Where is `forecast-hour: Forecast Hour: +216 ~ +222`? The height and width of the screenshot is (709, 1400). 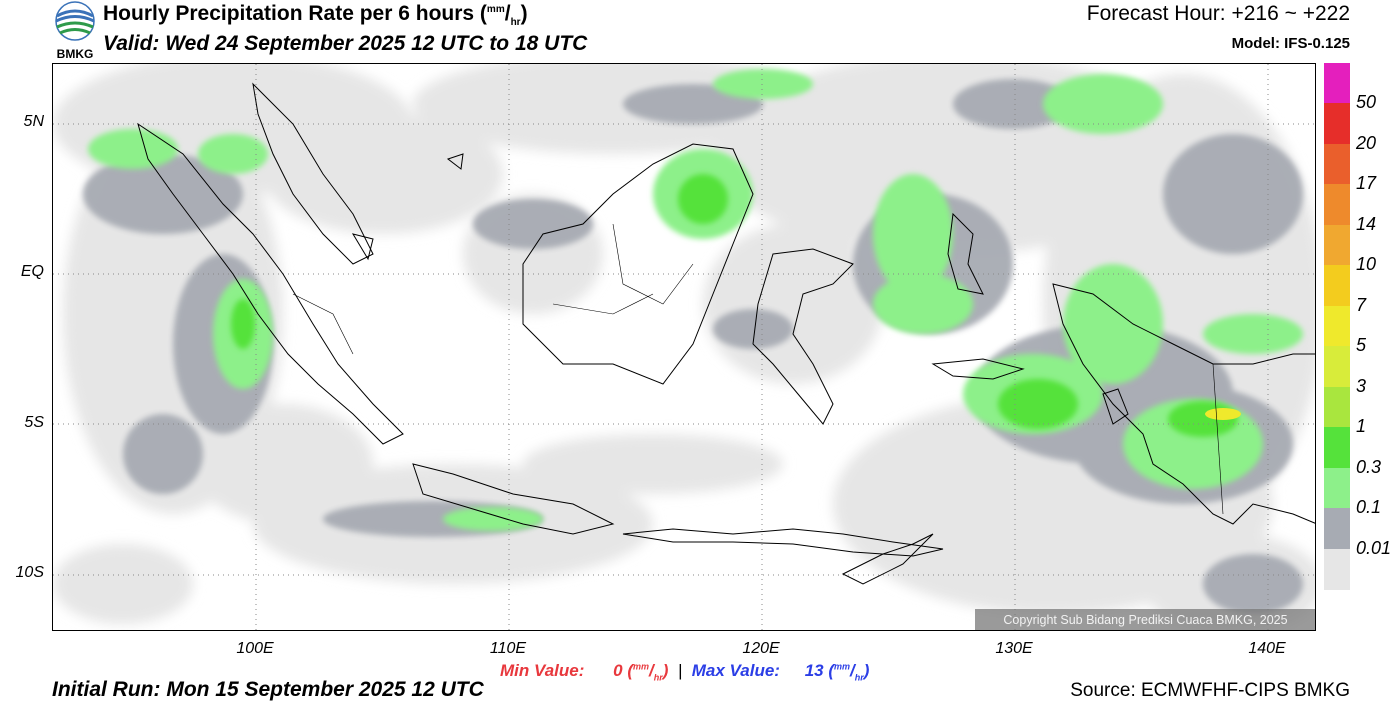 forecast-hour: Forecast Hour: +216 ~ +222 is located at coordinates (1218, 13).